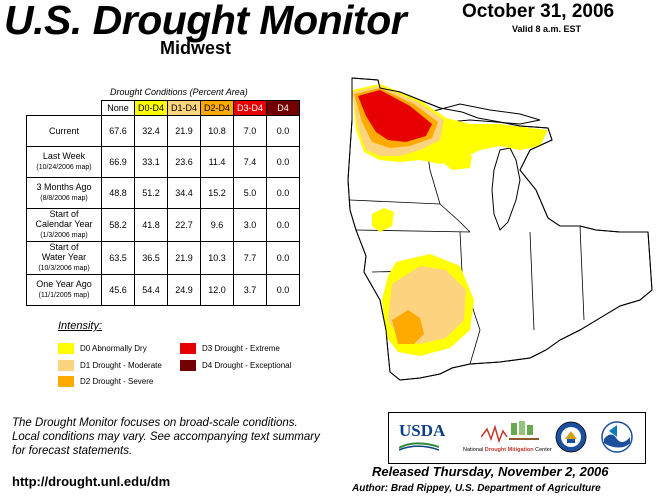  I want to click on row-label-text-2: Calendar Year, so click(64, 224).